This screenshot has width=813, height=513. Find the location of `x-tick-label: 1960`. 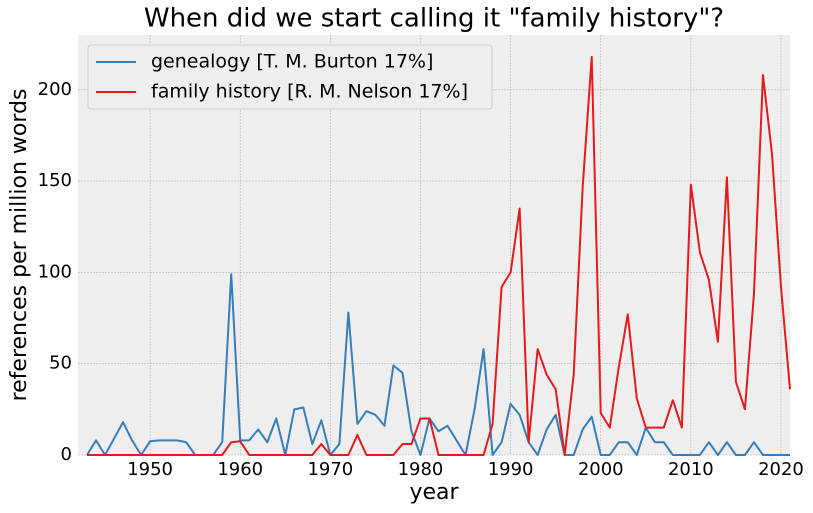

x-tick-label: 1960 is located at coordinates (240, 469).